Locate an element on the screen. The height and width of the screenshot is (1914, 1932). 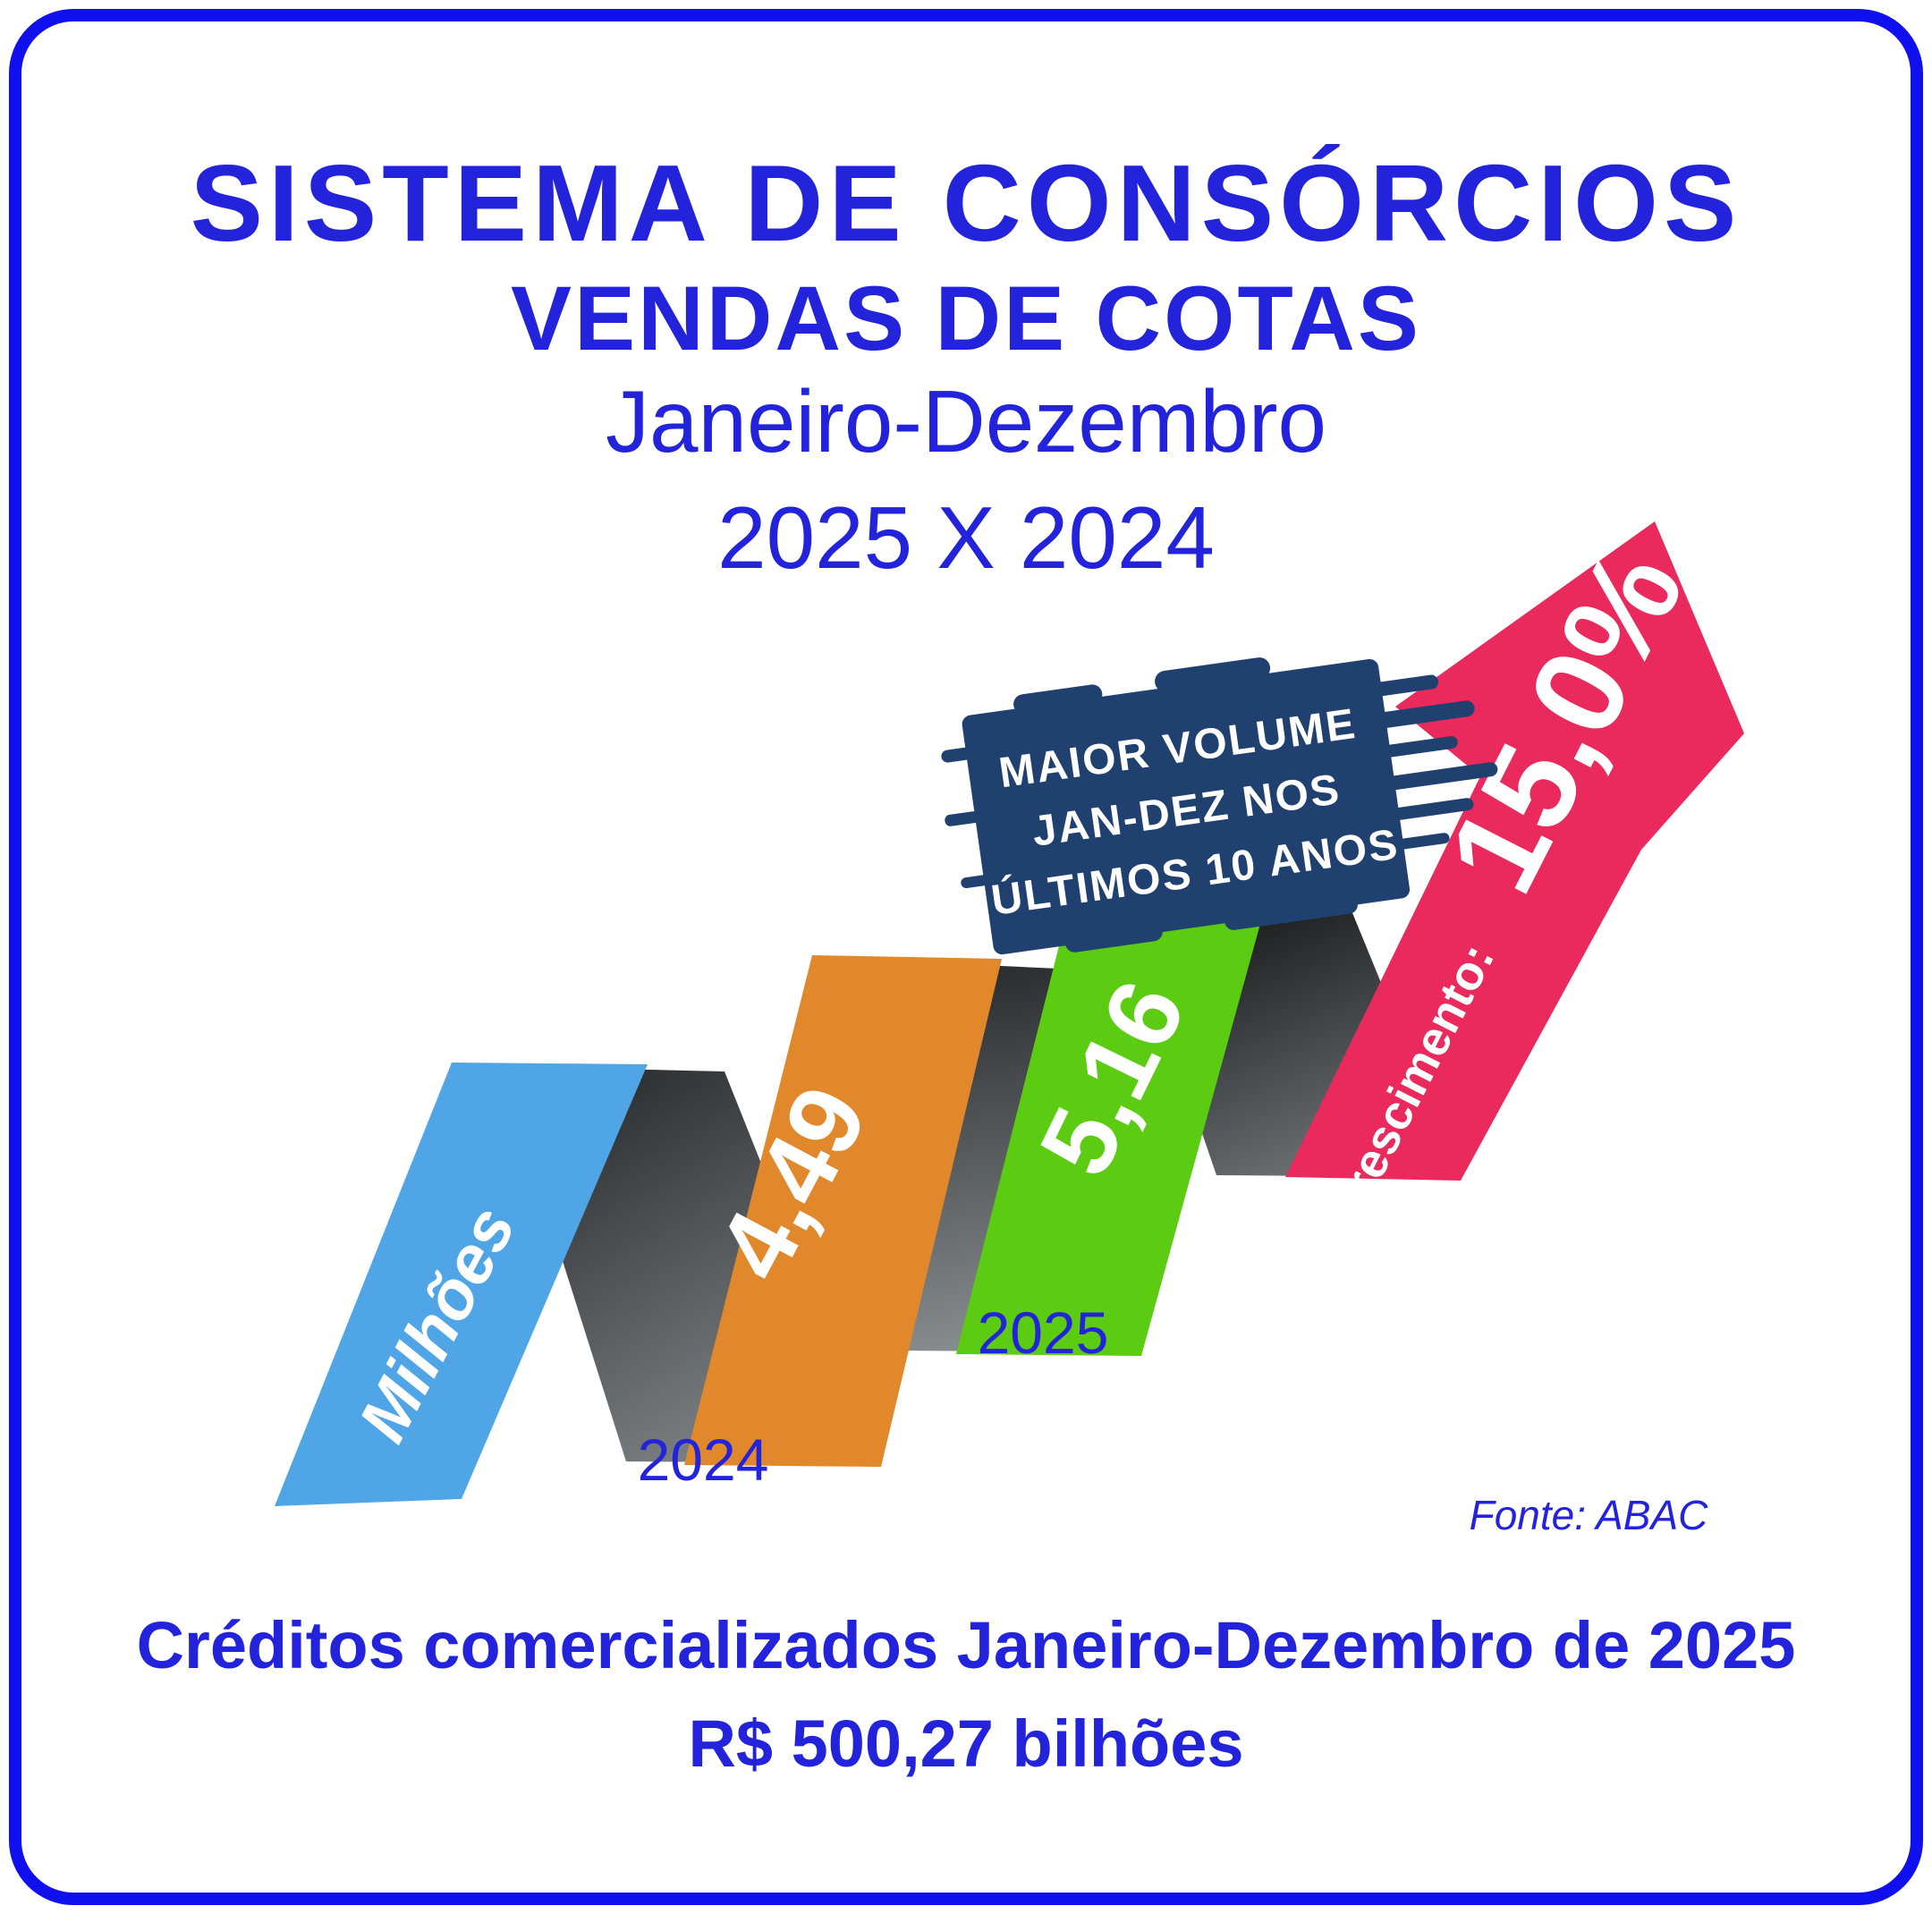
growth-arrow is located at coordinates (1514, 851).